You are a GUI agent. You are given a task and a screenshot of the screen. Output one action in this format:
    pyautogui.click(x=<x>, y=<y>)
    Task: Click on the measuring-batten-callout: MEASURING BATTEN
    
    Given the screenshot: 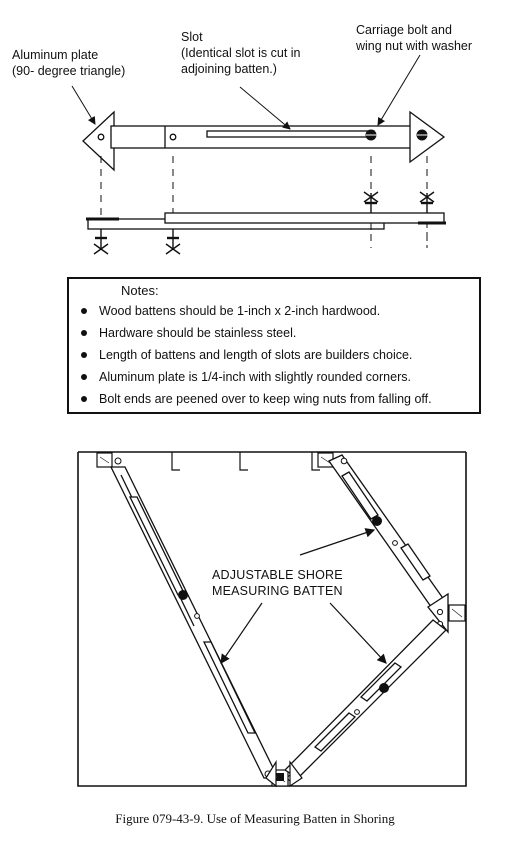 What is the action you would take?
    pyautogui.click(x=277, y=591)
    